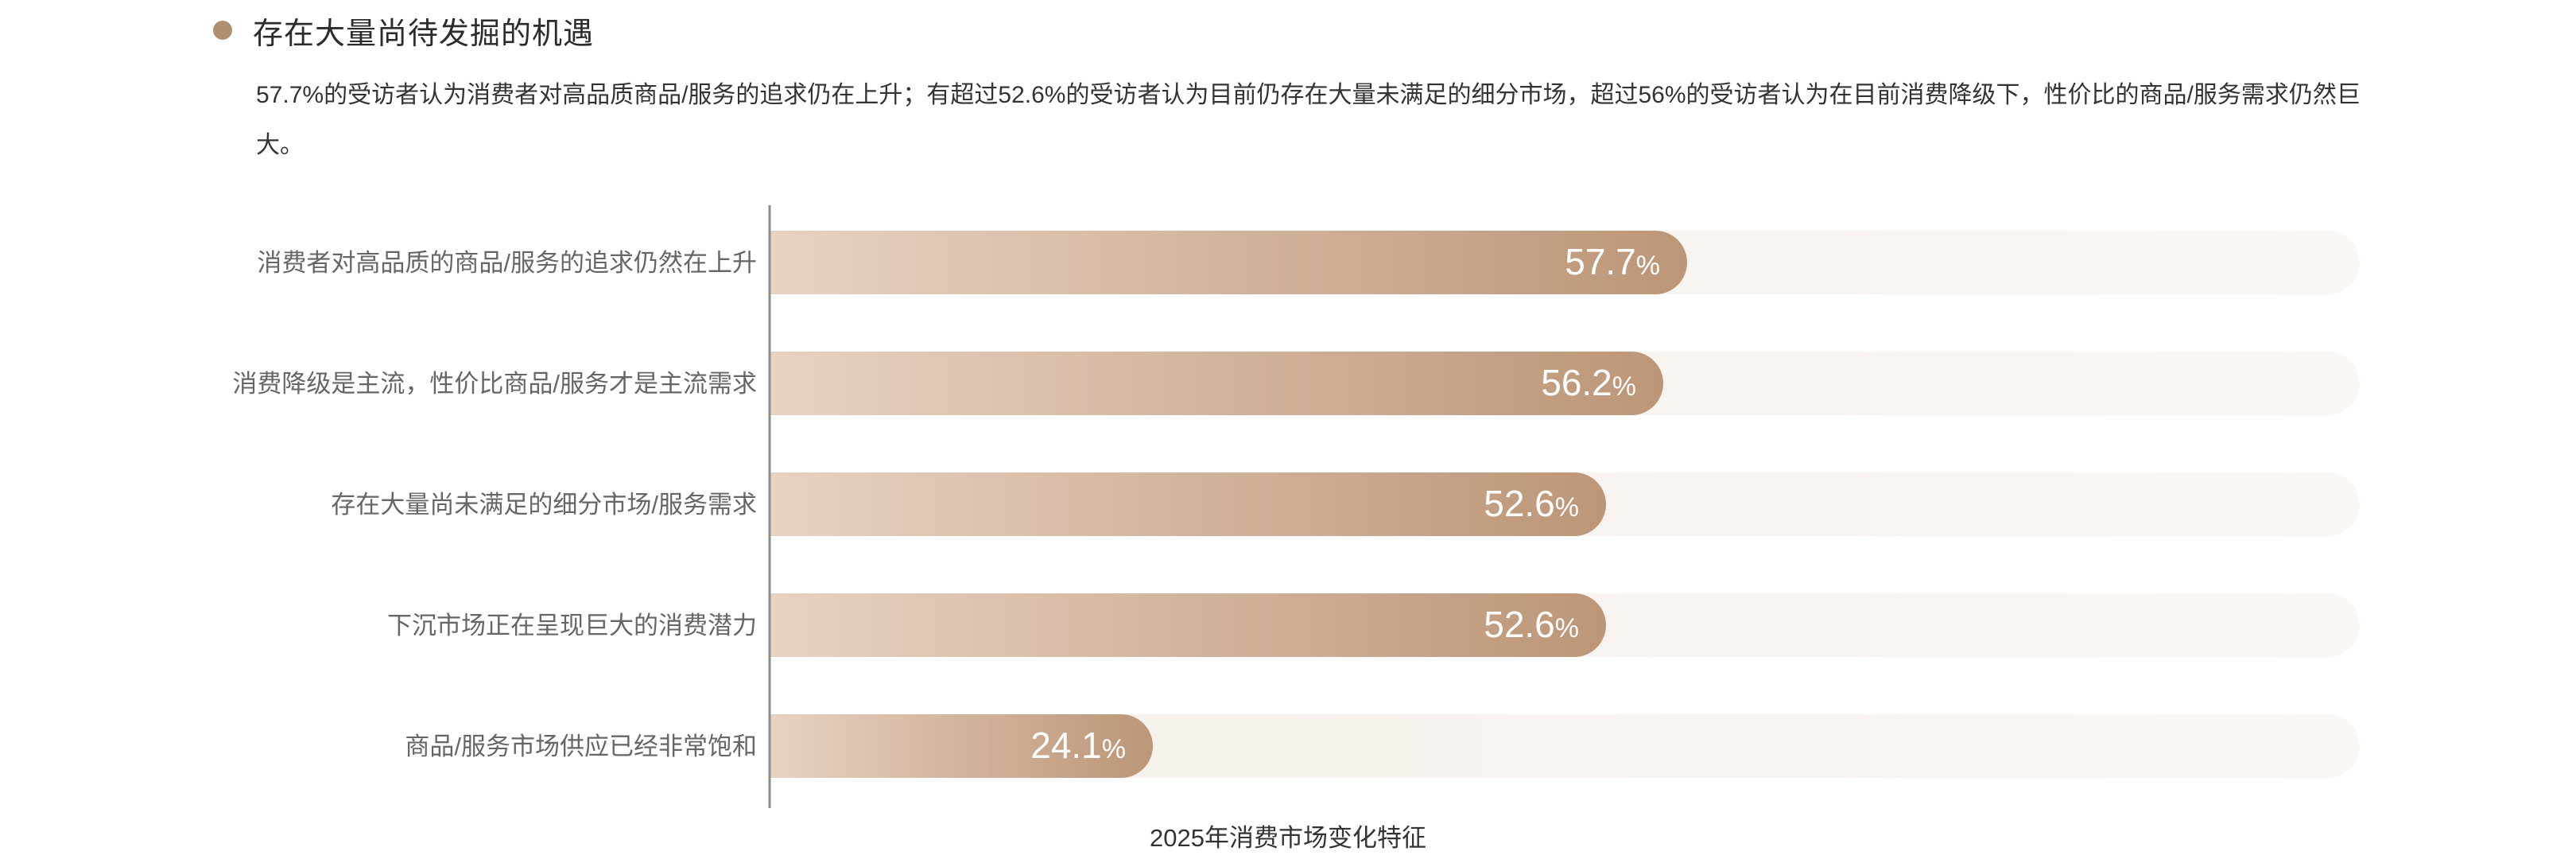 The width and height of the screenshot is (2576, 859). What do you see at coordinates (424, 34) in the screenshot?
I see `section-title: 存在大量尚待发掘的机遇` at bounding box center [424, 34].